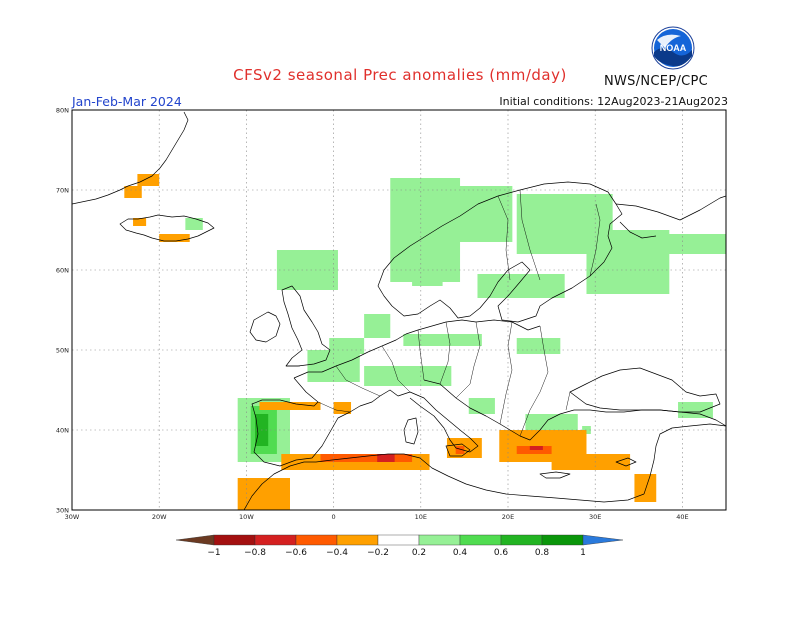  What do you see at coordinates (62, 111) in the screenshot?
I see `lat-tick-label: 80N` at bounding box center [62, 111].